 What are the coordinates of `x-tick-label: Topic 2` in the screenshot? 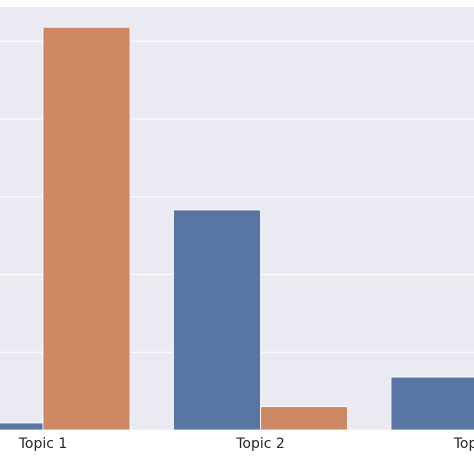 It's located at (260, 444).